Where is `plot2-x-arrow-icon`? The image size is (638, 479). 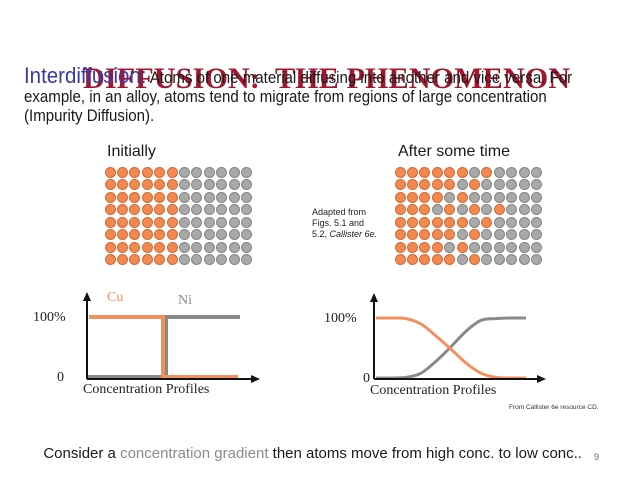 plot2-x-arrow-icon is located at coordinates (541, 379).